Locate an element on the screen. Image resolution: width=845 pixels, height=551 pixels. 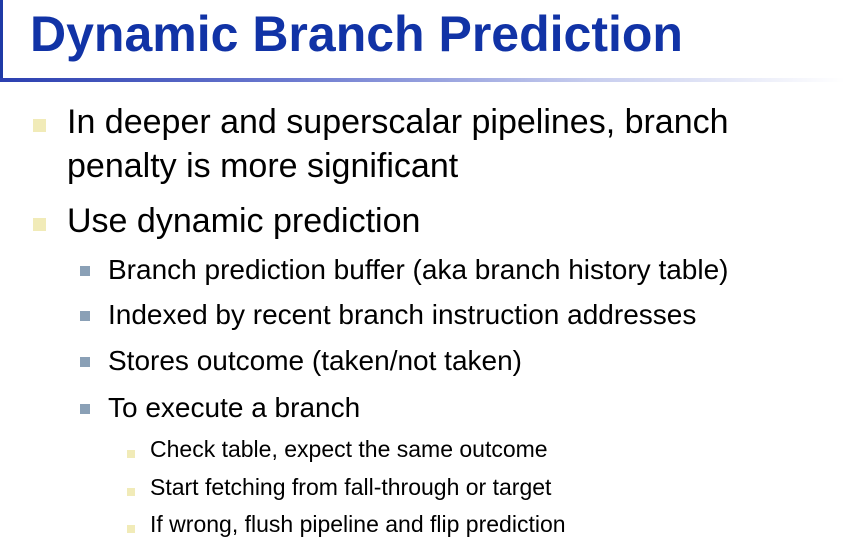
bullet-item-level1: Use dynamic prediction is located at coordinates (244, 221).